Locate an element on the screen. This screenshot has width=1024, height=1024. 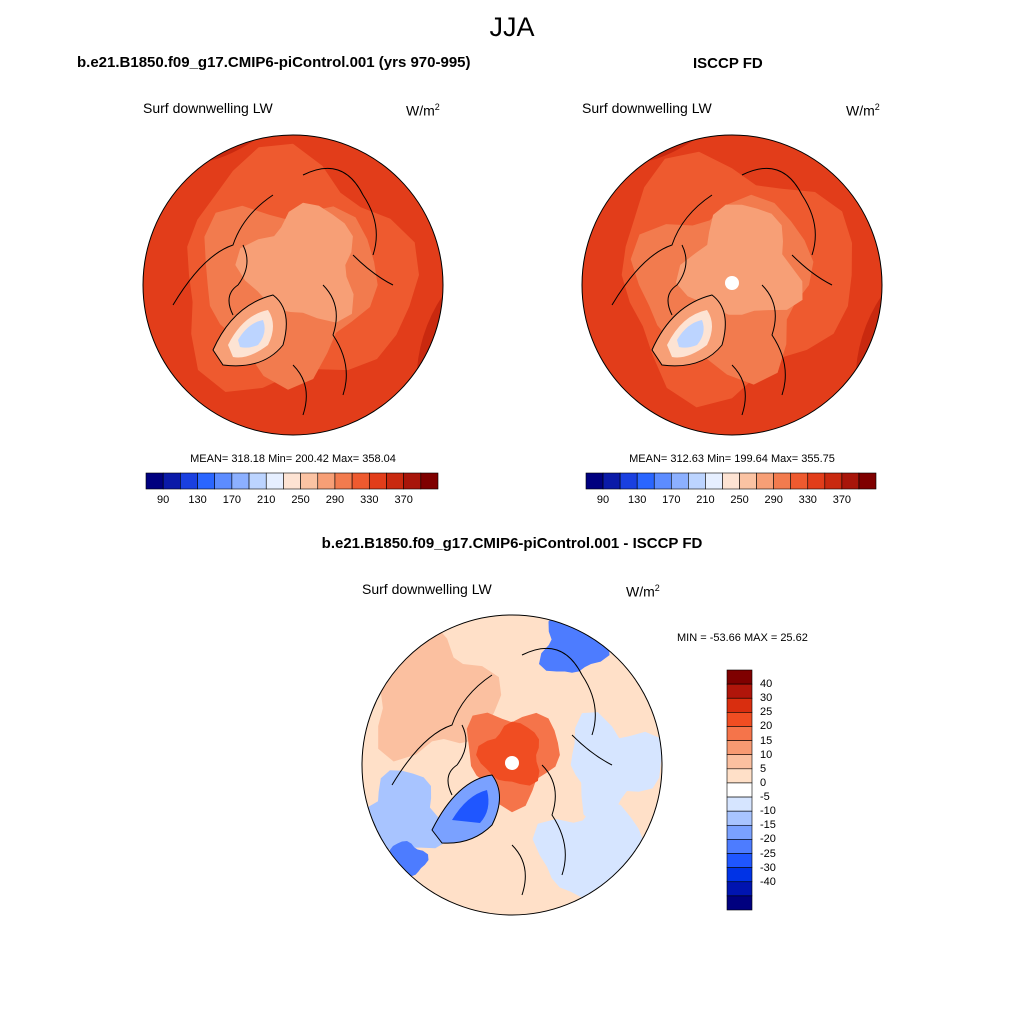
panel-2-colorbar is located at coordinates (731, 481).